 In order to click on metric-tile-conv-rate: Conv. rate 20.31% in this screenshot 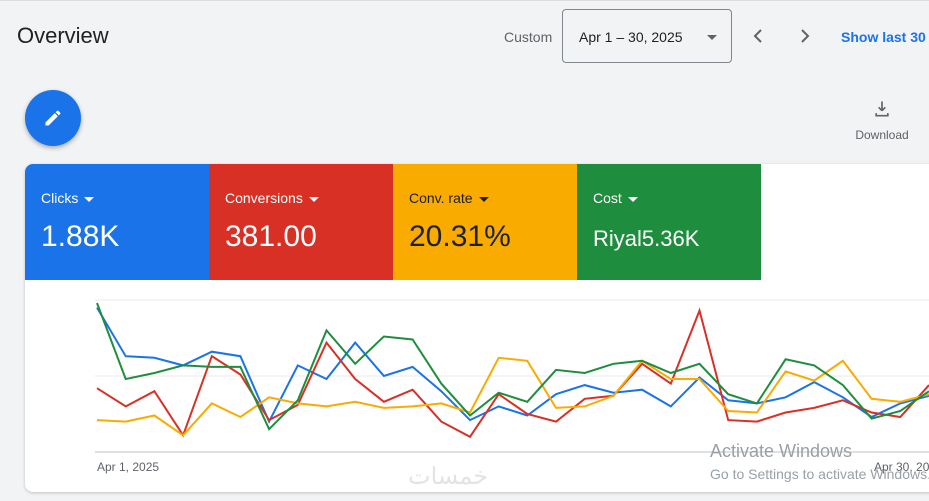, I will do `click(485, 222)`.